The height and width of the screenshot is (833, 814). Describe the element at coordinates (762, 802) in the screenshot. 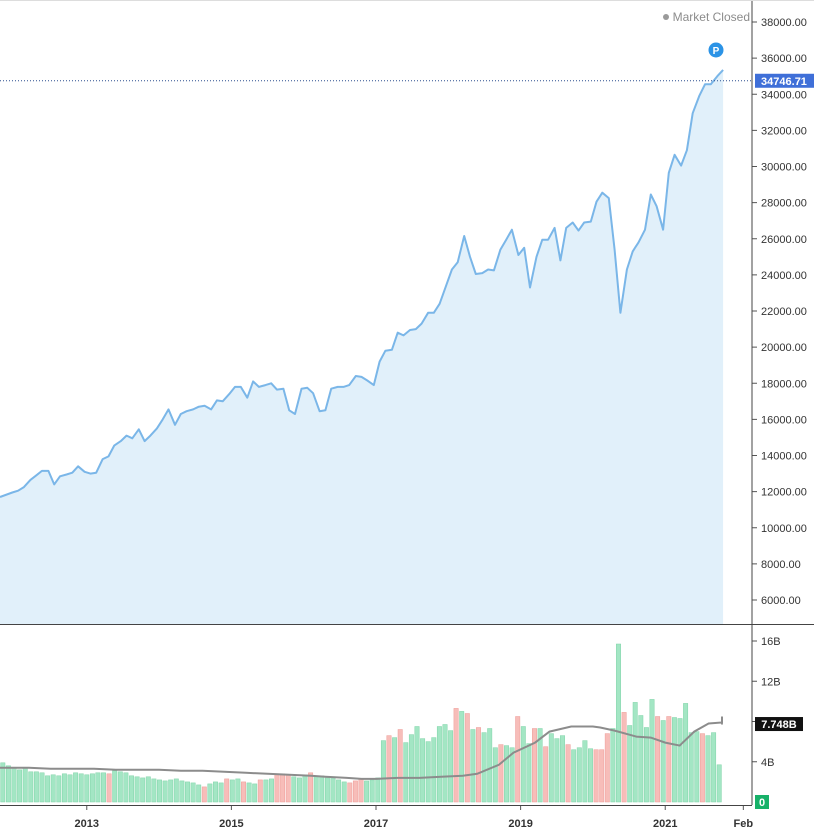

I see `zero-volume-badge` at that location.